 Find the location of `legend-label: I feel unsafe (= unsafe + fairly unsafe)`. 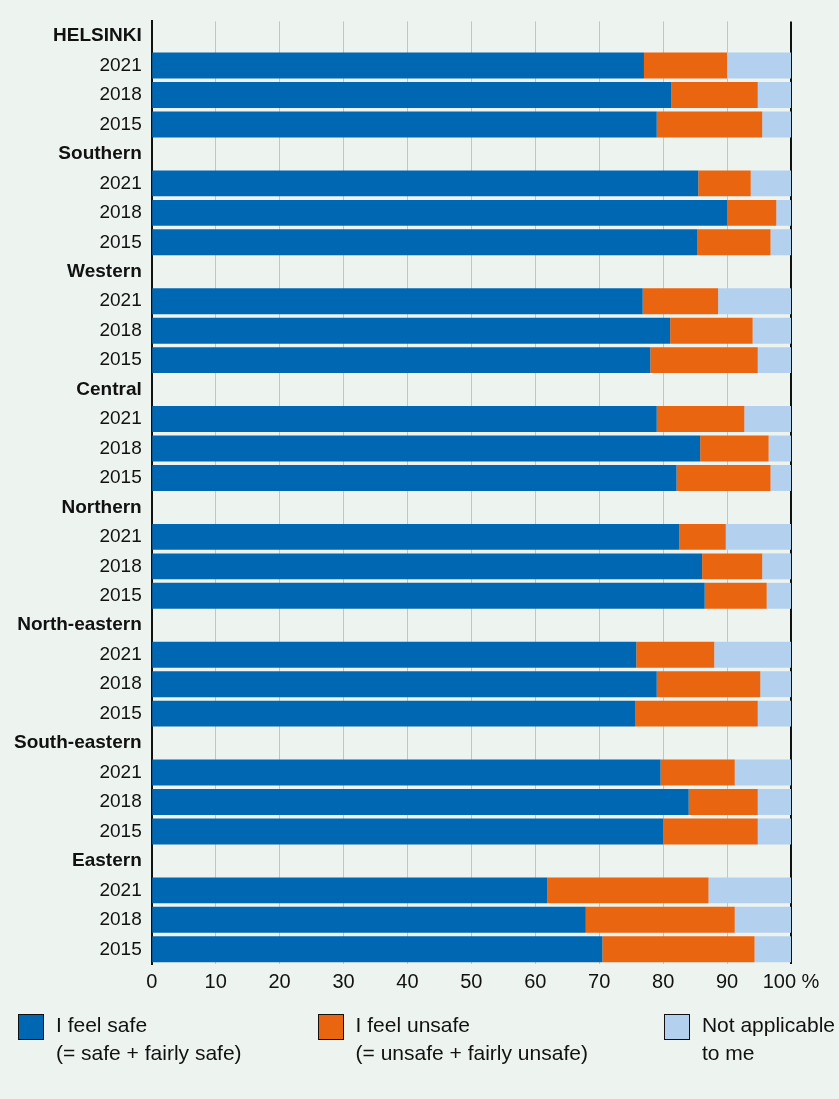

legend-label: I feel unsafe (= unsafe + fairly unsafe) is located at coordinates (471, 1039).